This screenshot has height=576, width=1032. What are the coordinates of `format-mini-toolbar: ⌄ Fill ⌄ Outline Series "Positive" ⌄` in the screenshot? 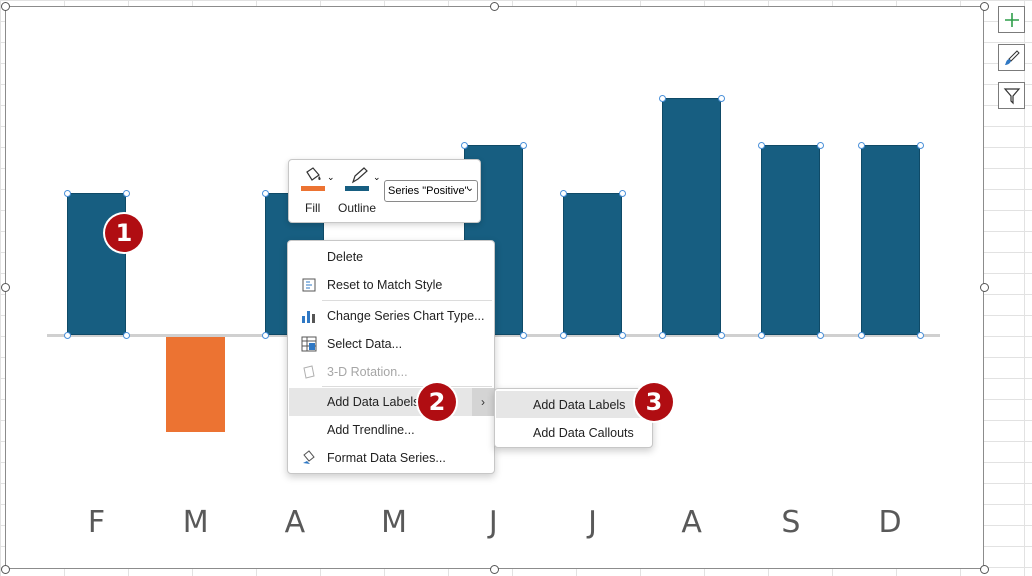 It's located at (384, 191).